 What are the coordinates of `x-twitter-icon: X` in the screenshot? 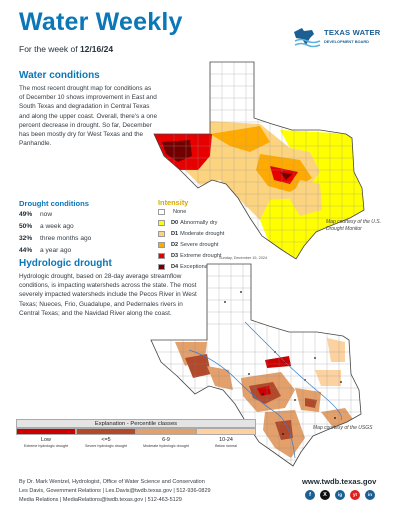 It's located at (325, 495).